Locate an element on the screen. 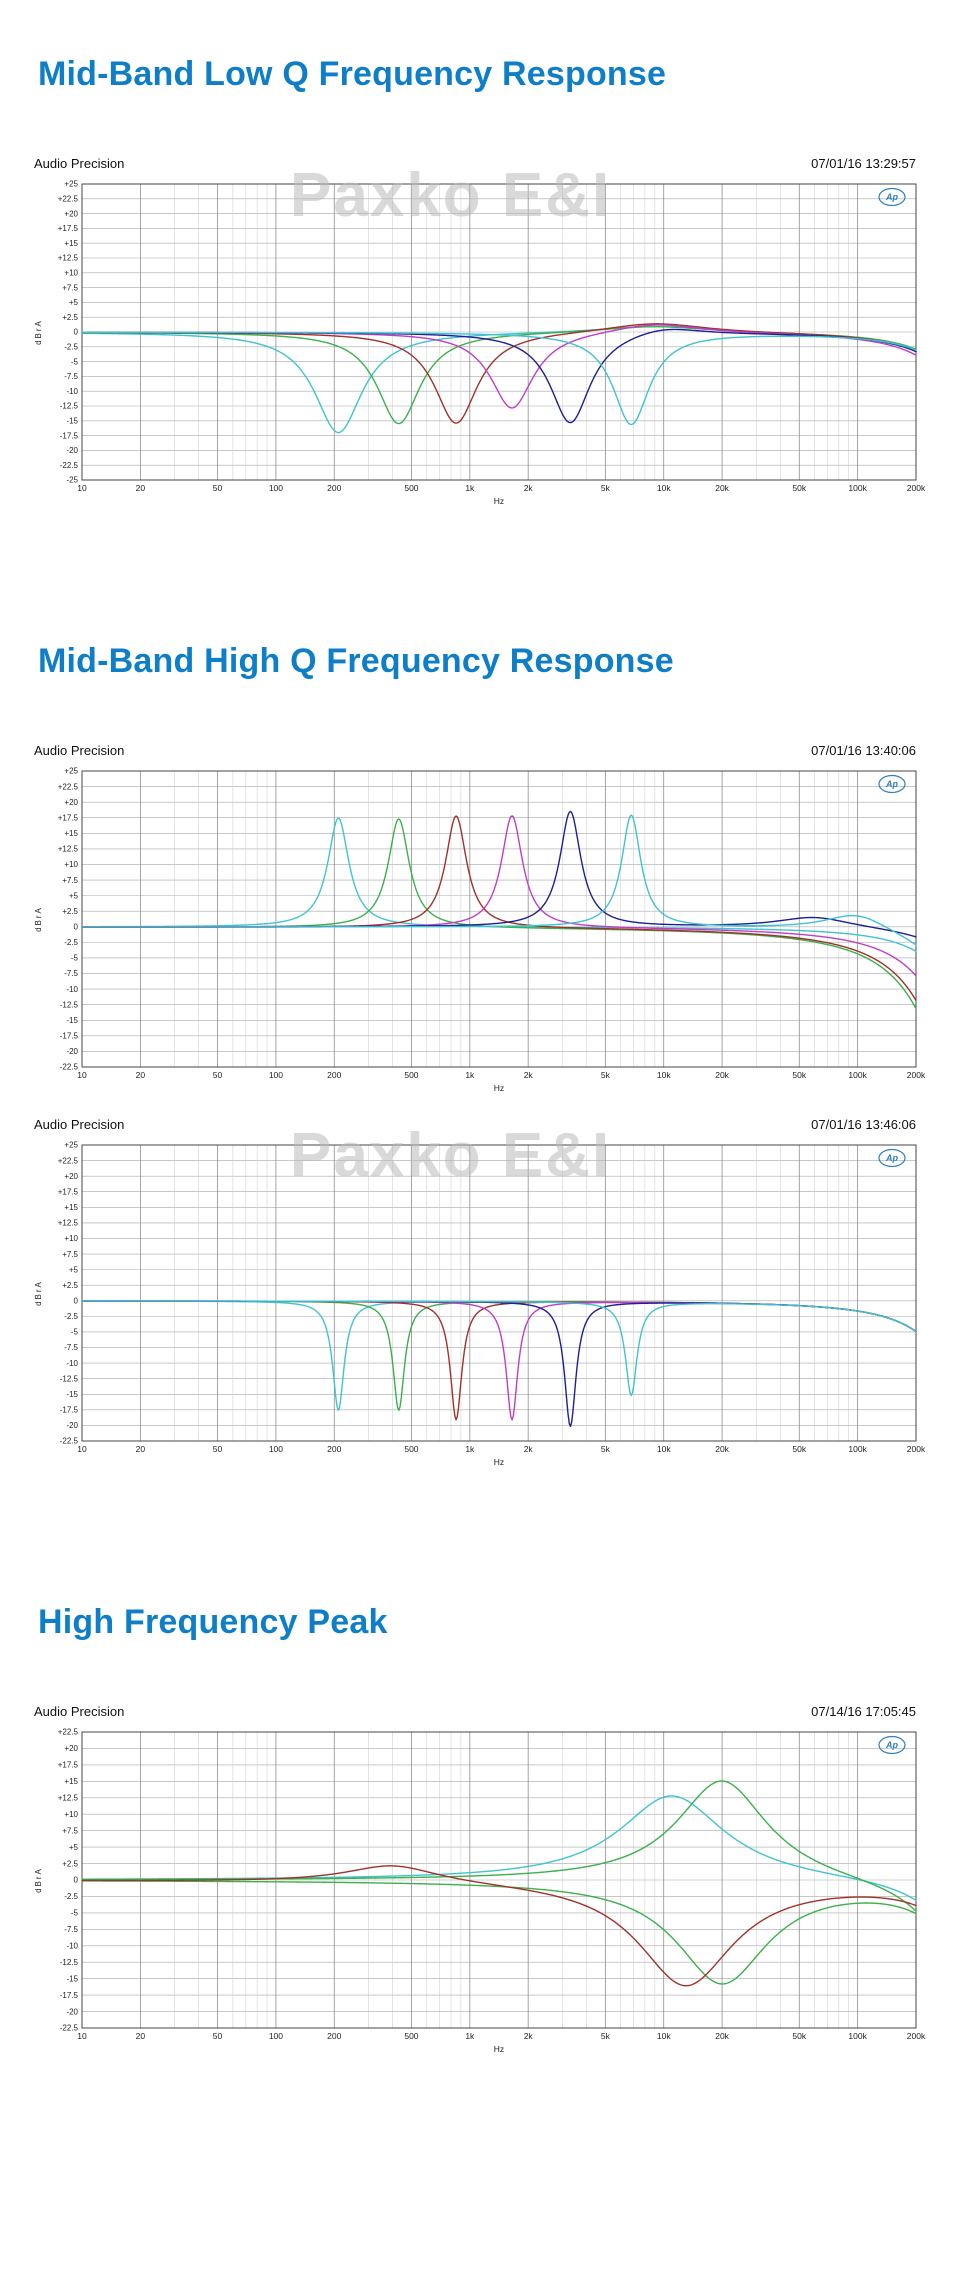 The width and height of the screenshot is (960, 2279). chart-timestamp: 07/01/16 13:46:06 is located at coordinates (863, 1124).